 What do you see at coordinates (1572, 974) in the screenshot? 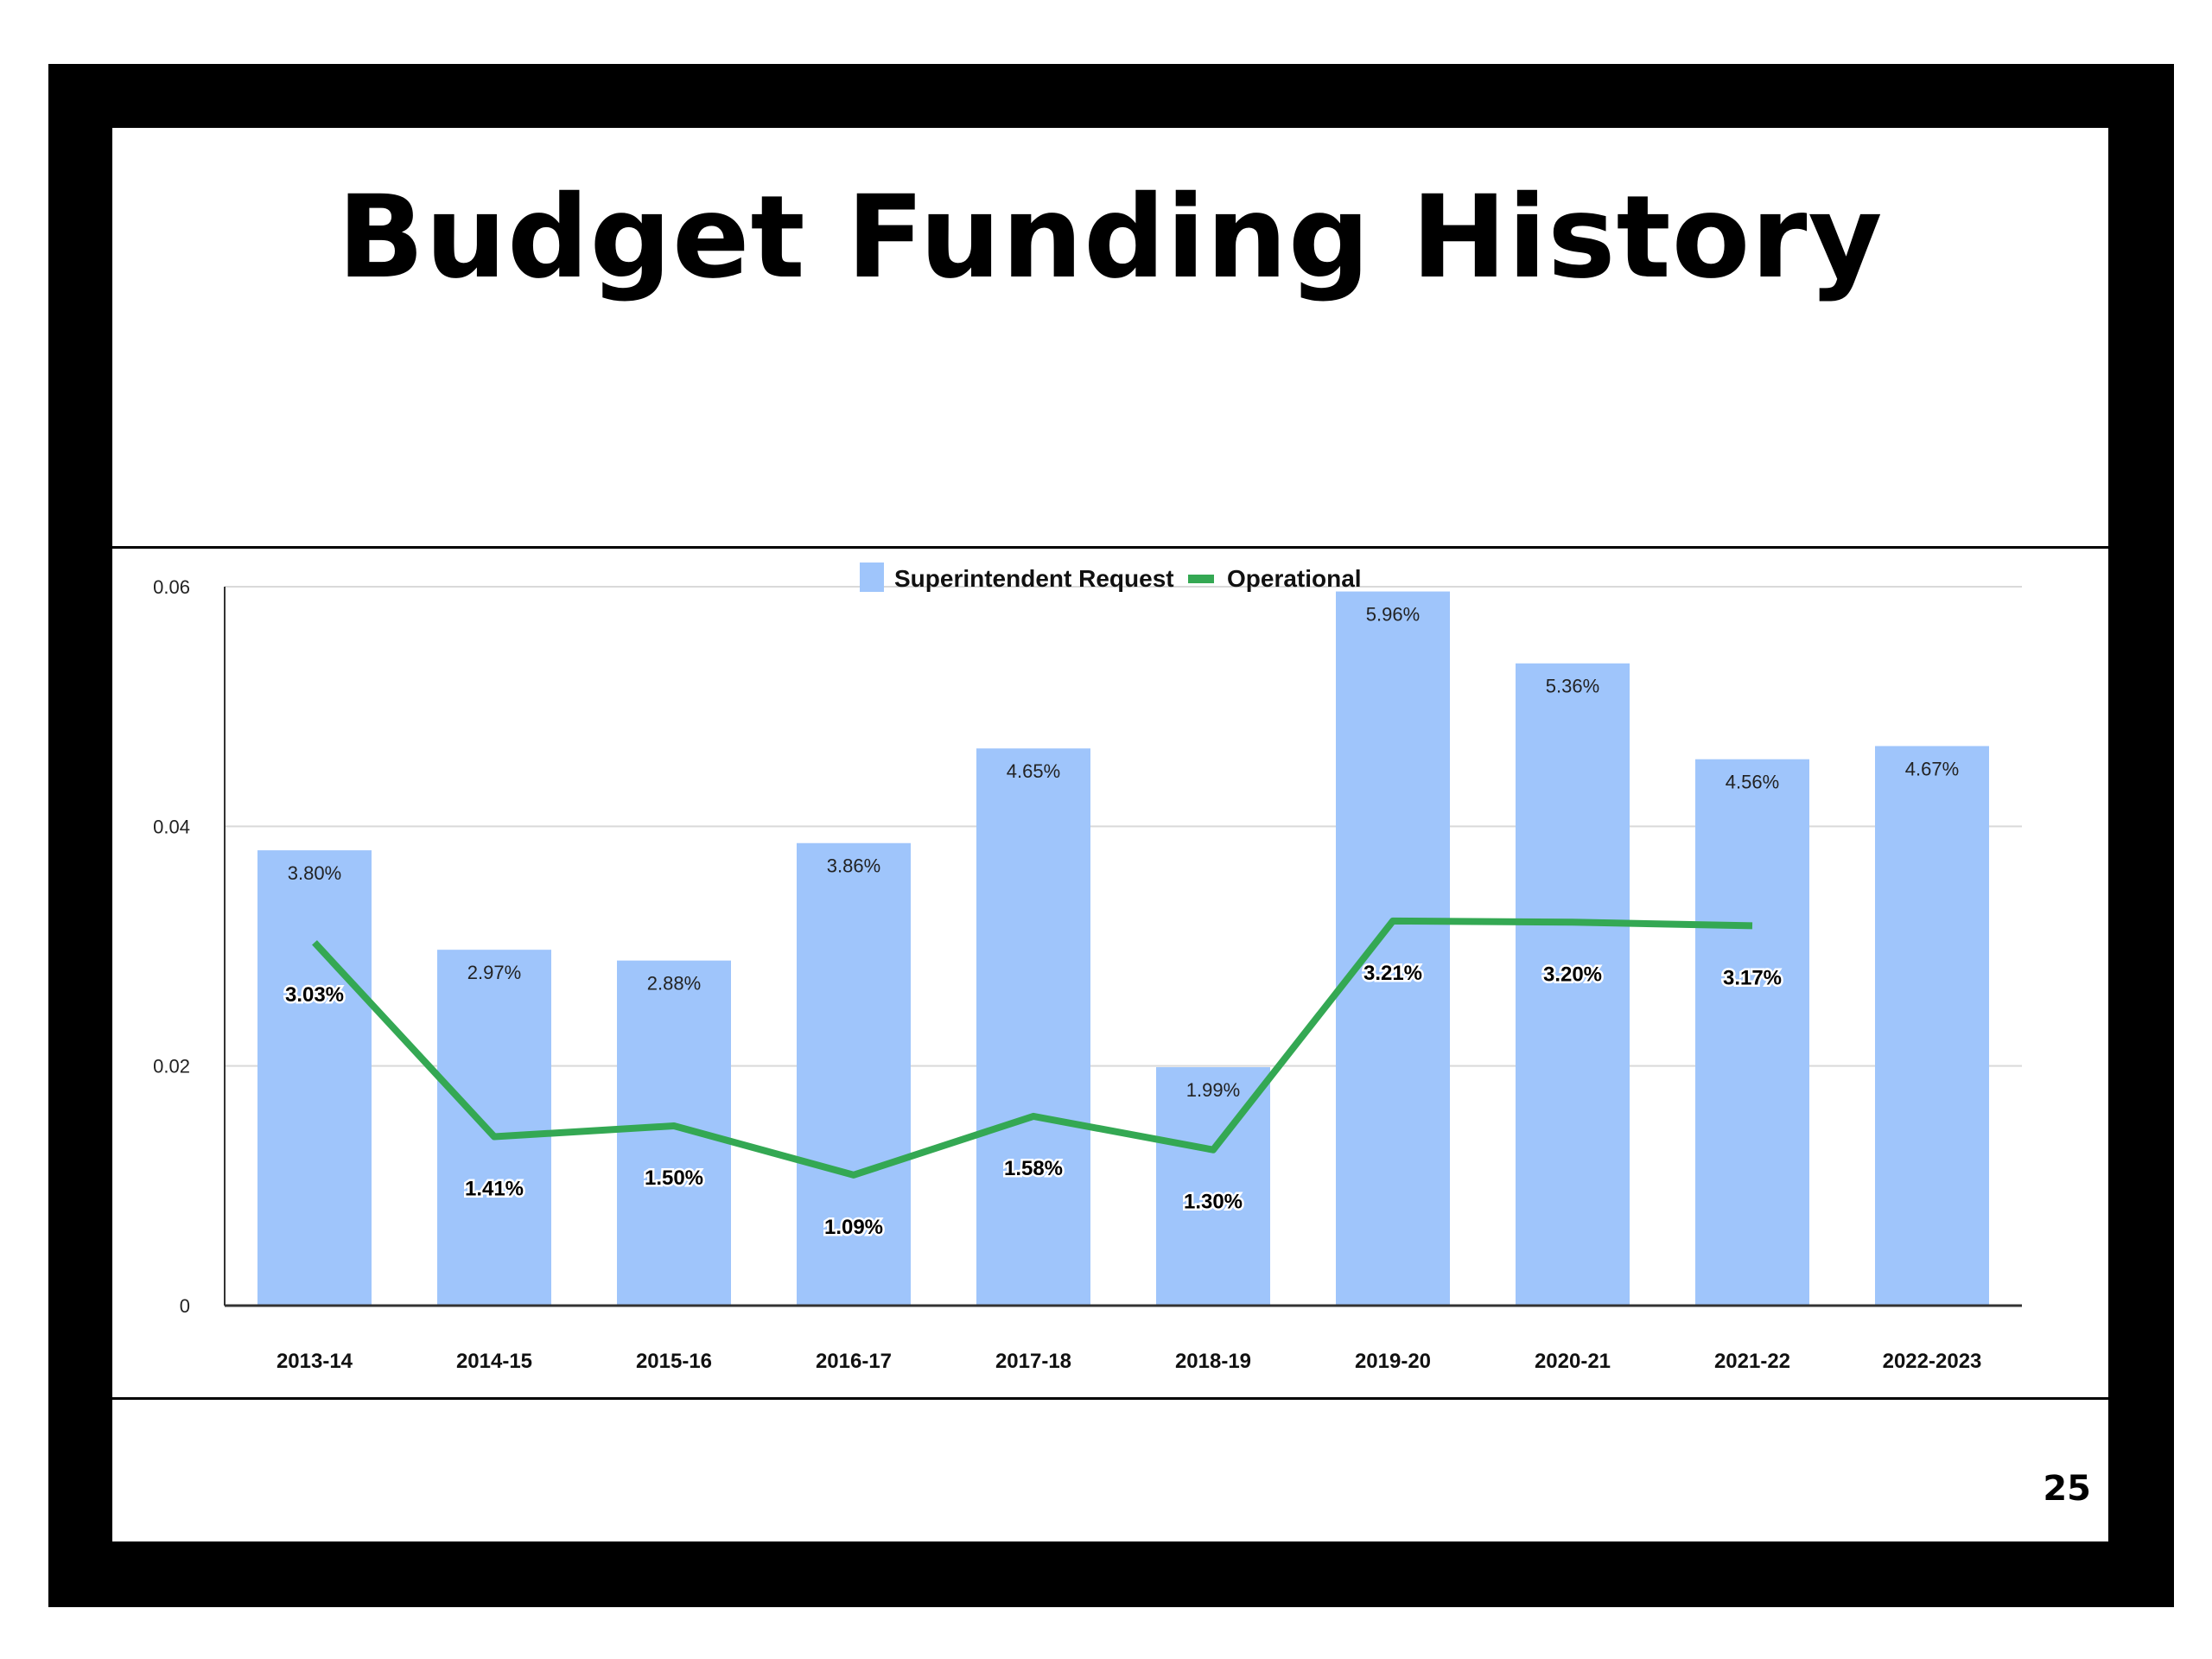
I see `line-value-label: 3.20%` at bounding box center [1572, 974].